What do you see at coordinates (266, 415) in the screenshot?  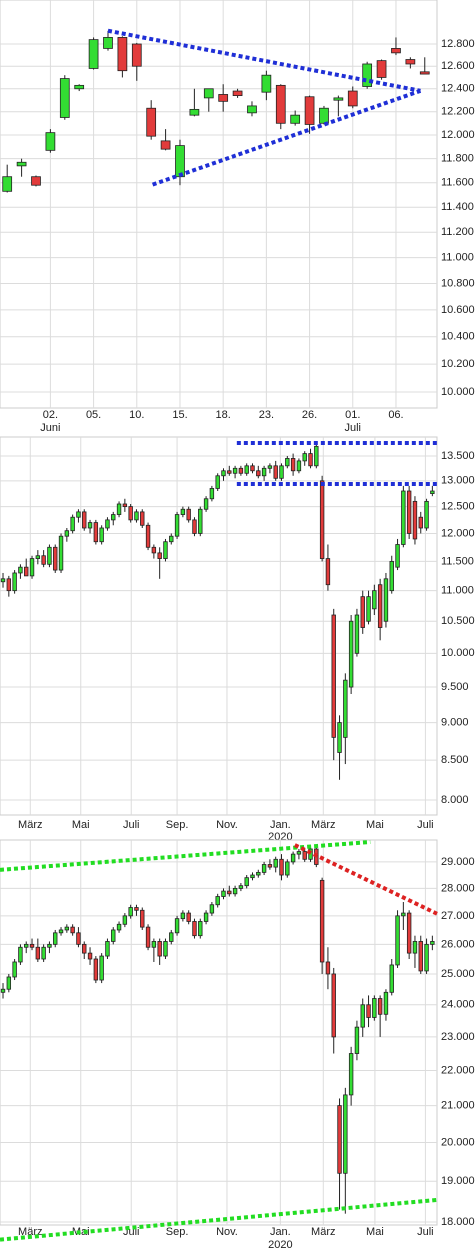 I see `x-tick-label: 23.` at bounding box center [266, 415].